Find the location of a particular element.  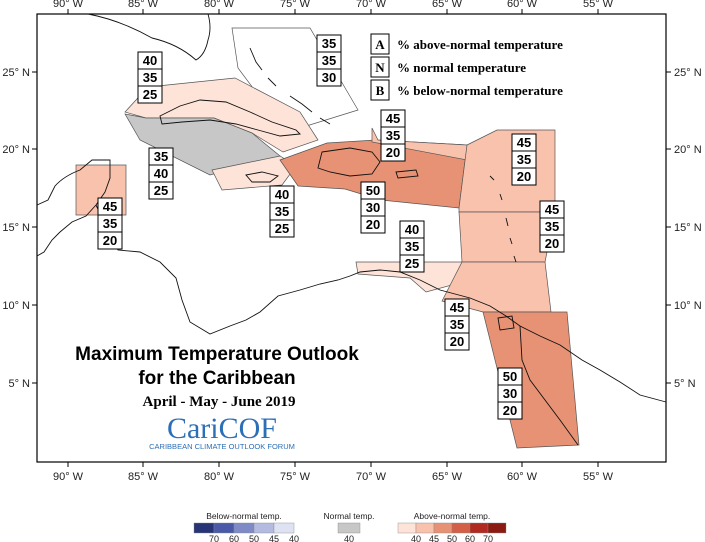

legend-below-tick: 45 is located at coordinates (274, 538).